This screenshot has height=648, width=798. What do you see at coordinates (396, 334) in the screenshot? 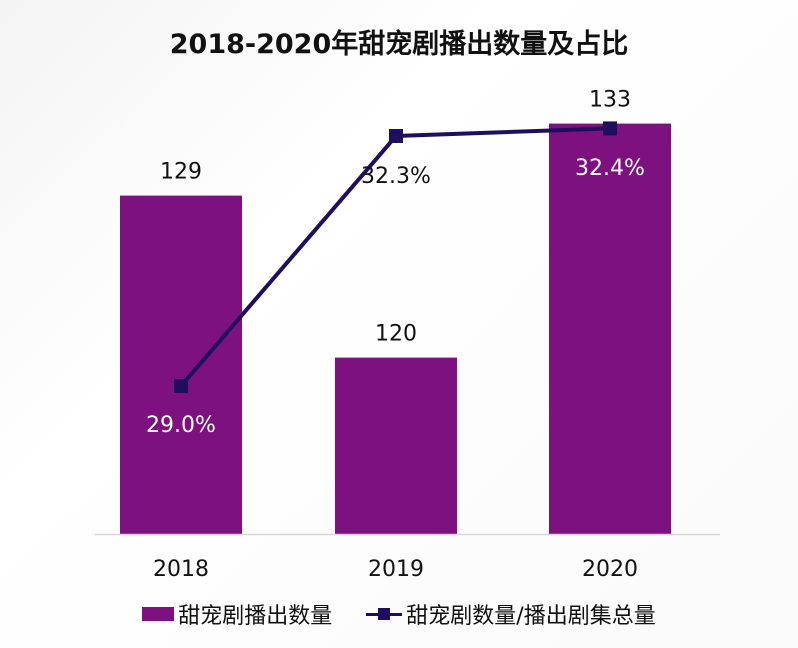
I see `bar-data-label: 120` at bounding box center [396, 334].